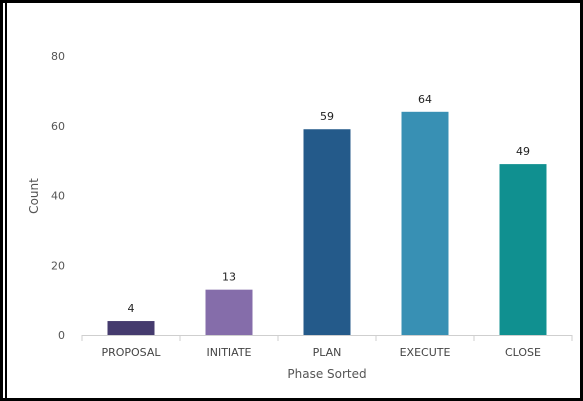  What do you see at coordinates (523, 352) in the screenshot?
I see `x-category-label: CLOSE` at bounding box center [523, 352].